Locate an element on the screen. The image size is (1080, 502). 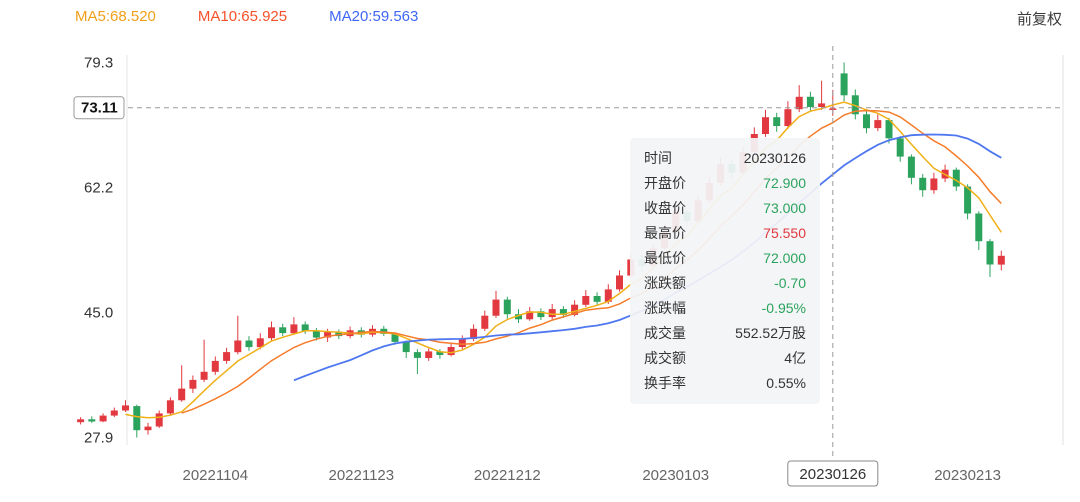
tooltip-row-time: 时间 20230126 is located at coordinates (725, 158).